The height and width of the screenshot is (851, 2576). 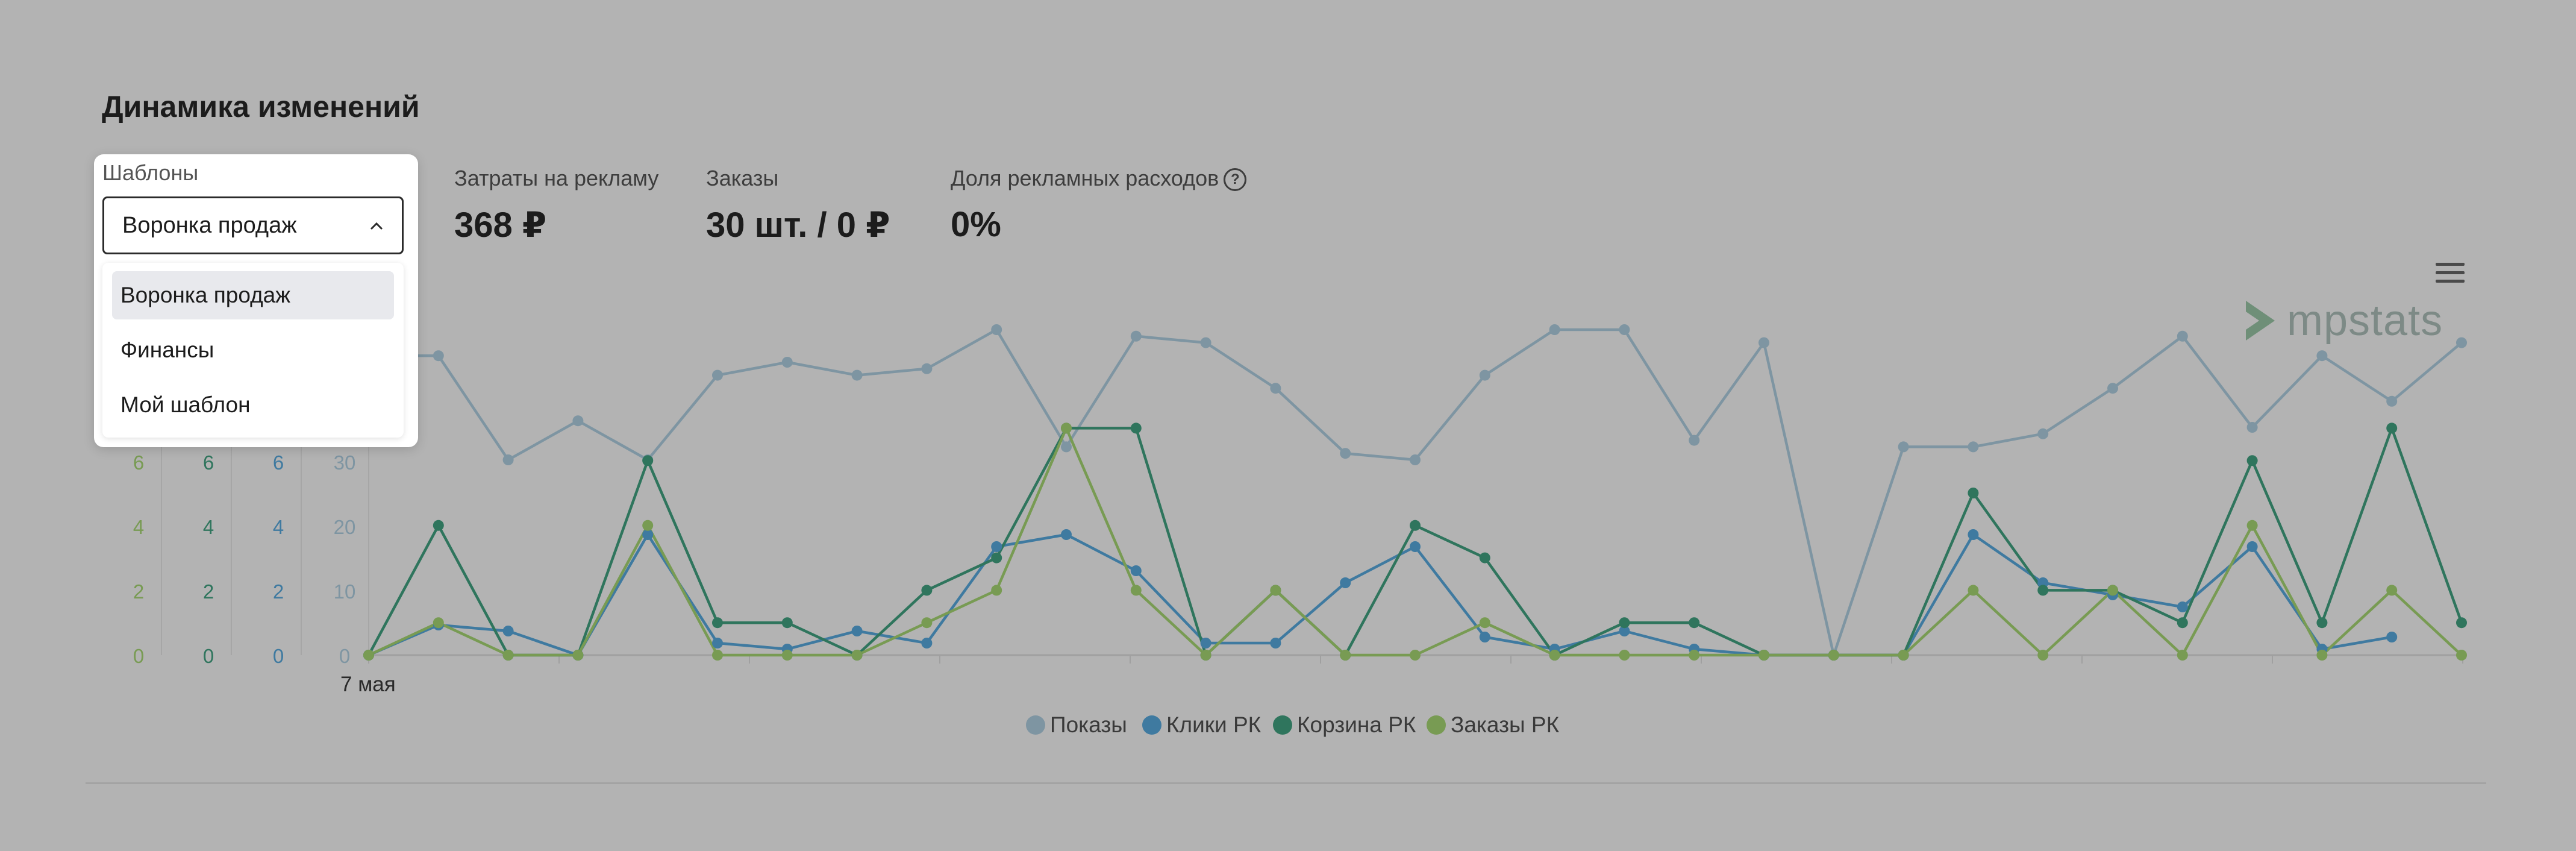 What do you see at coordinates (279, 527) in the screenshot?
I see `y-tick-label-kliki: 4` at bounding box center [279, 527].